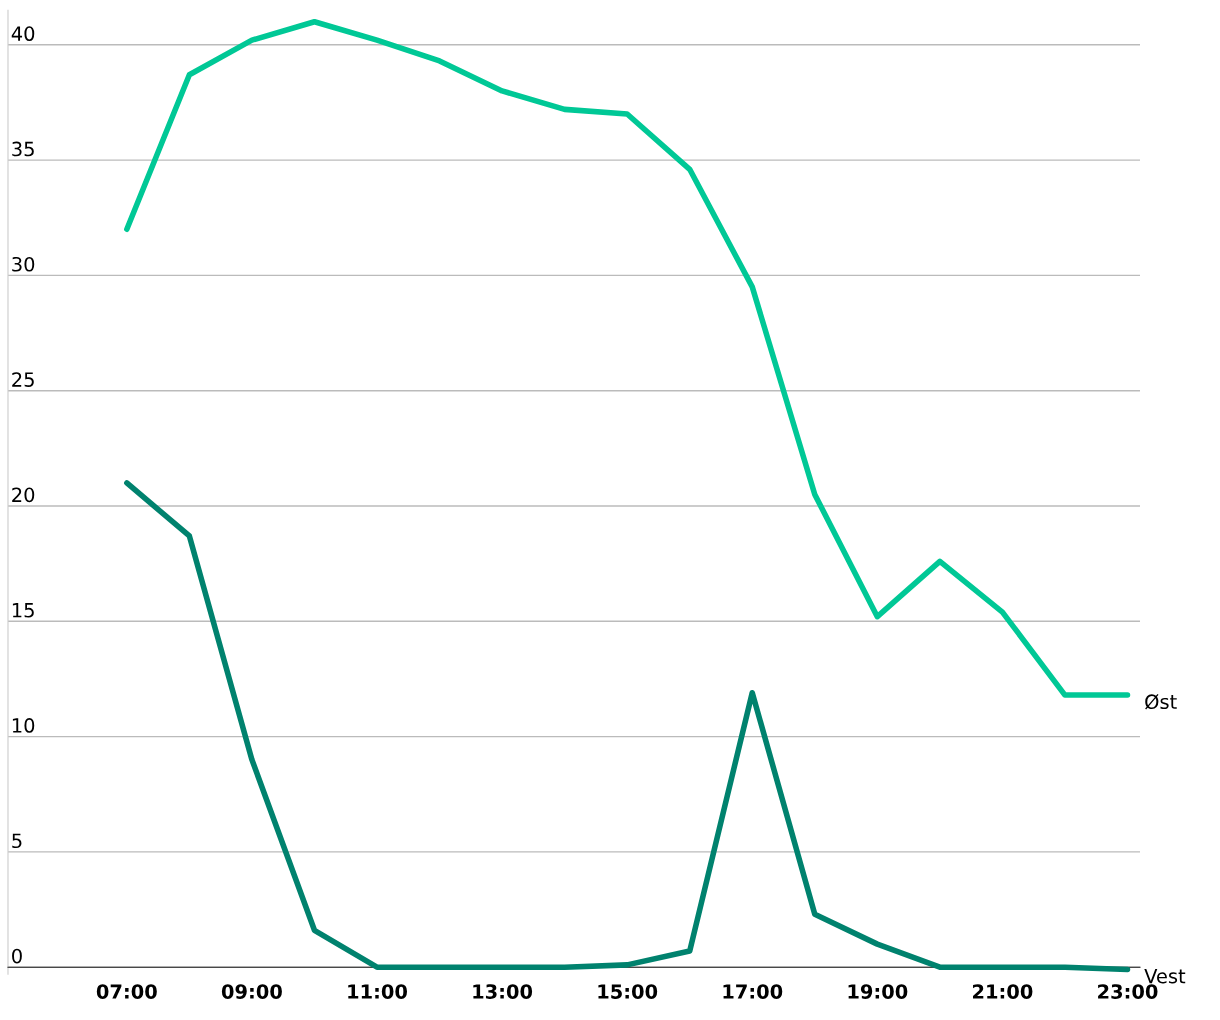 Image resolution: width=1220 pixels, height=1020 pixels. What do you see at coordinates (23, 149) in the screenshot?
I see `y-tick-label: 35` at bounding box center [23, 149].